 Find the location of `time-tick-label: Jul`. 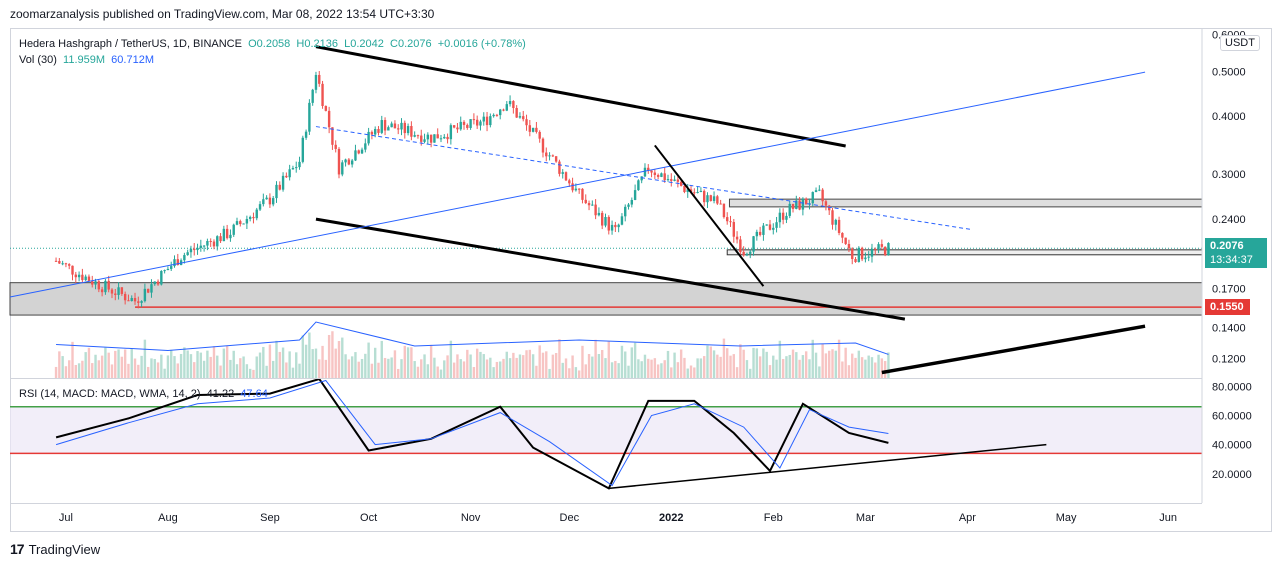

time-tick-label: Jul is located at coordinates (66, 518).